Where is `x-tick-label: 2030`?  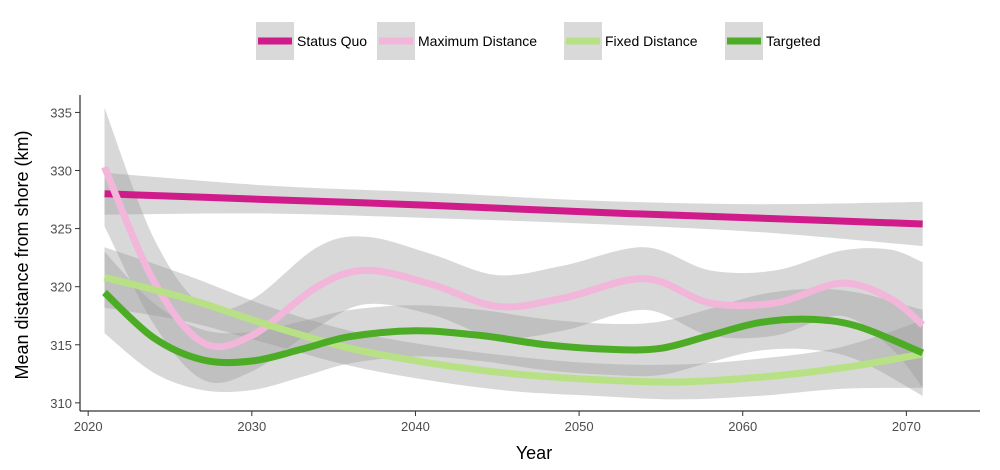 x-tick-label: 2030 is located at coordinates (251, 426).